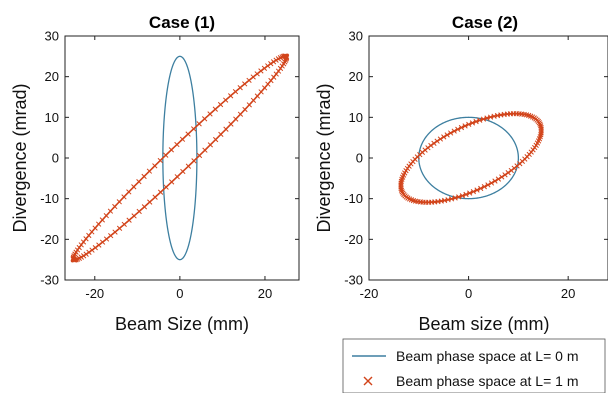  I want to click on y-tick-label: -20, so click(353, 239).